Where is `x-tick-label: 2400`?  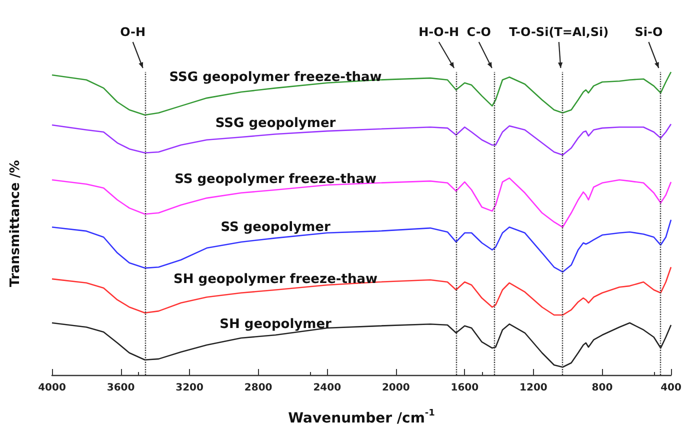
x-tick-label: 2400 is located at coordinates (327, 388).